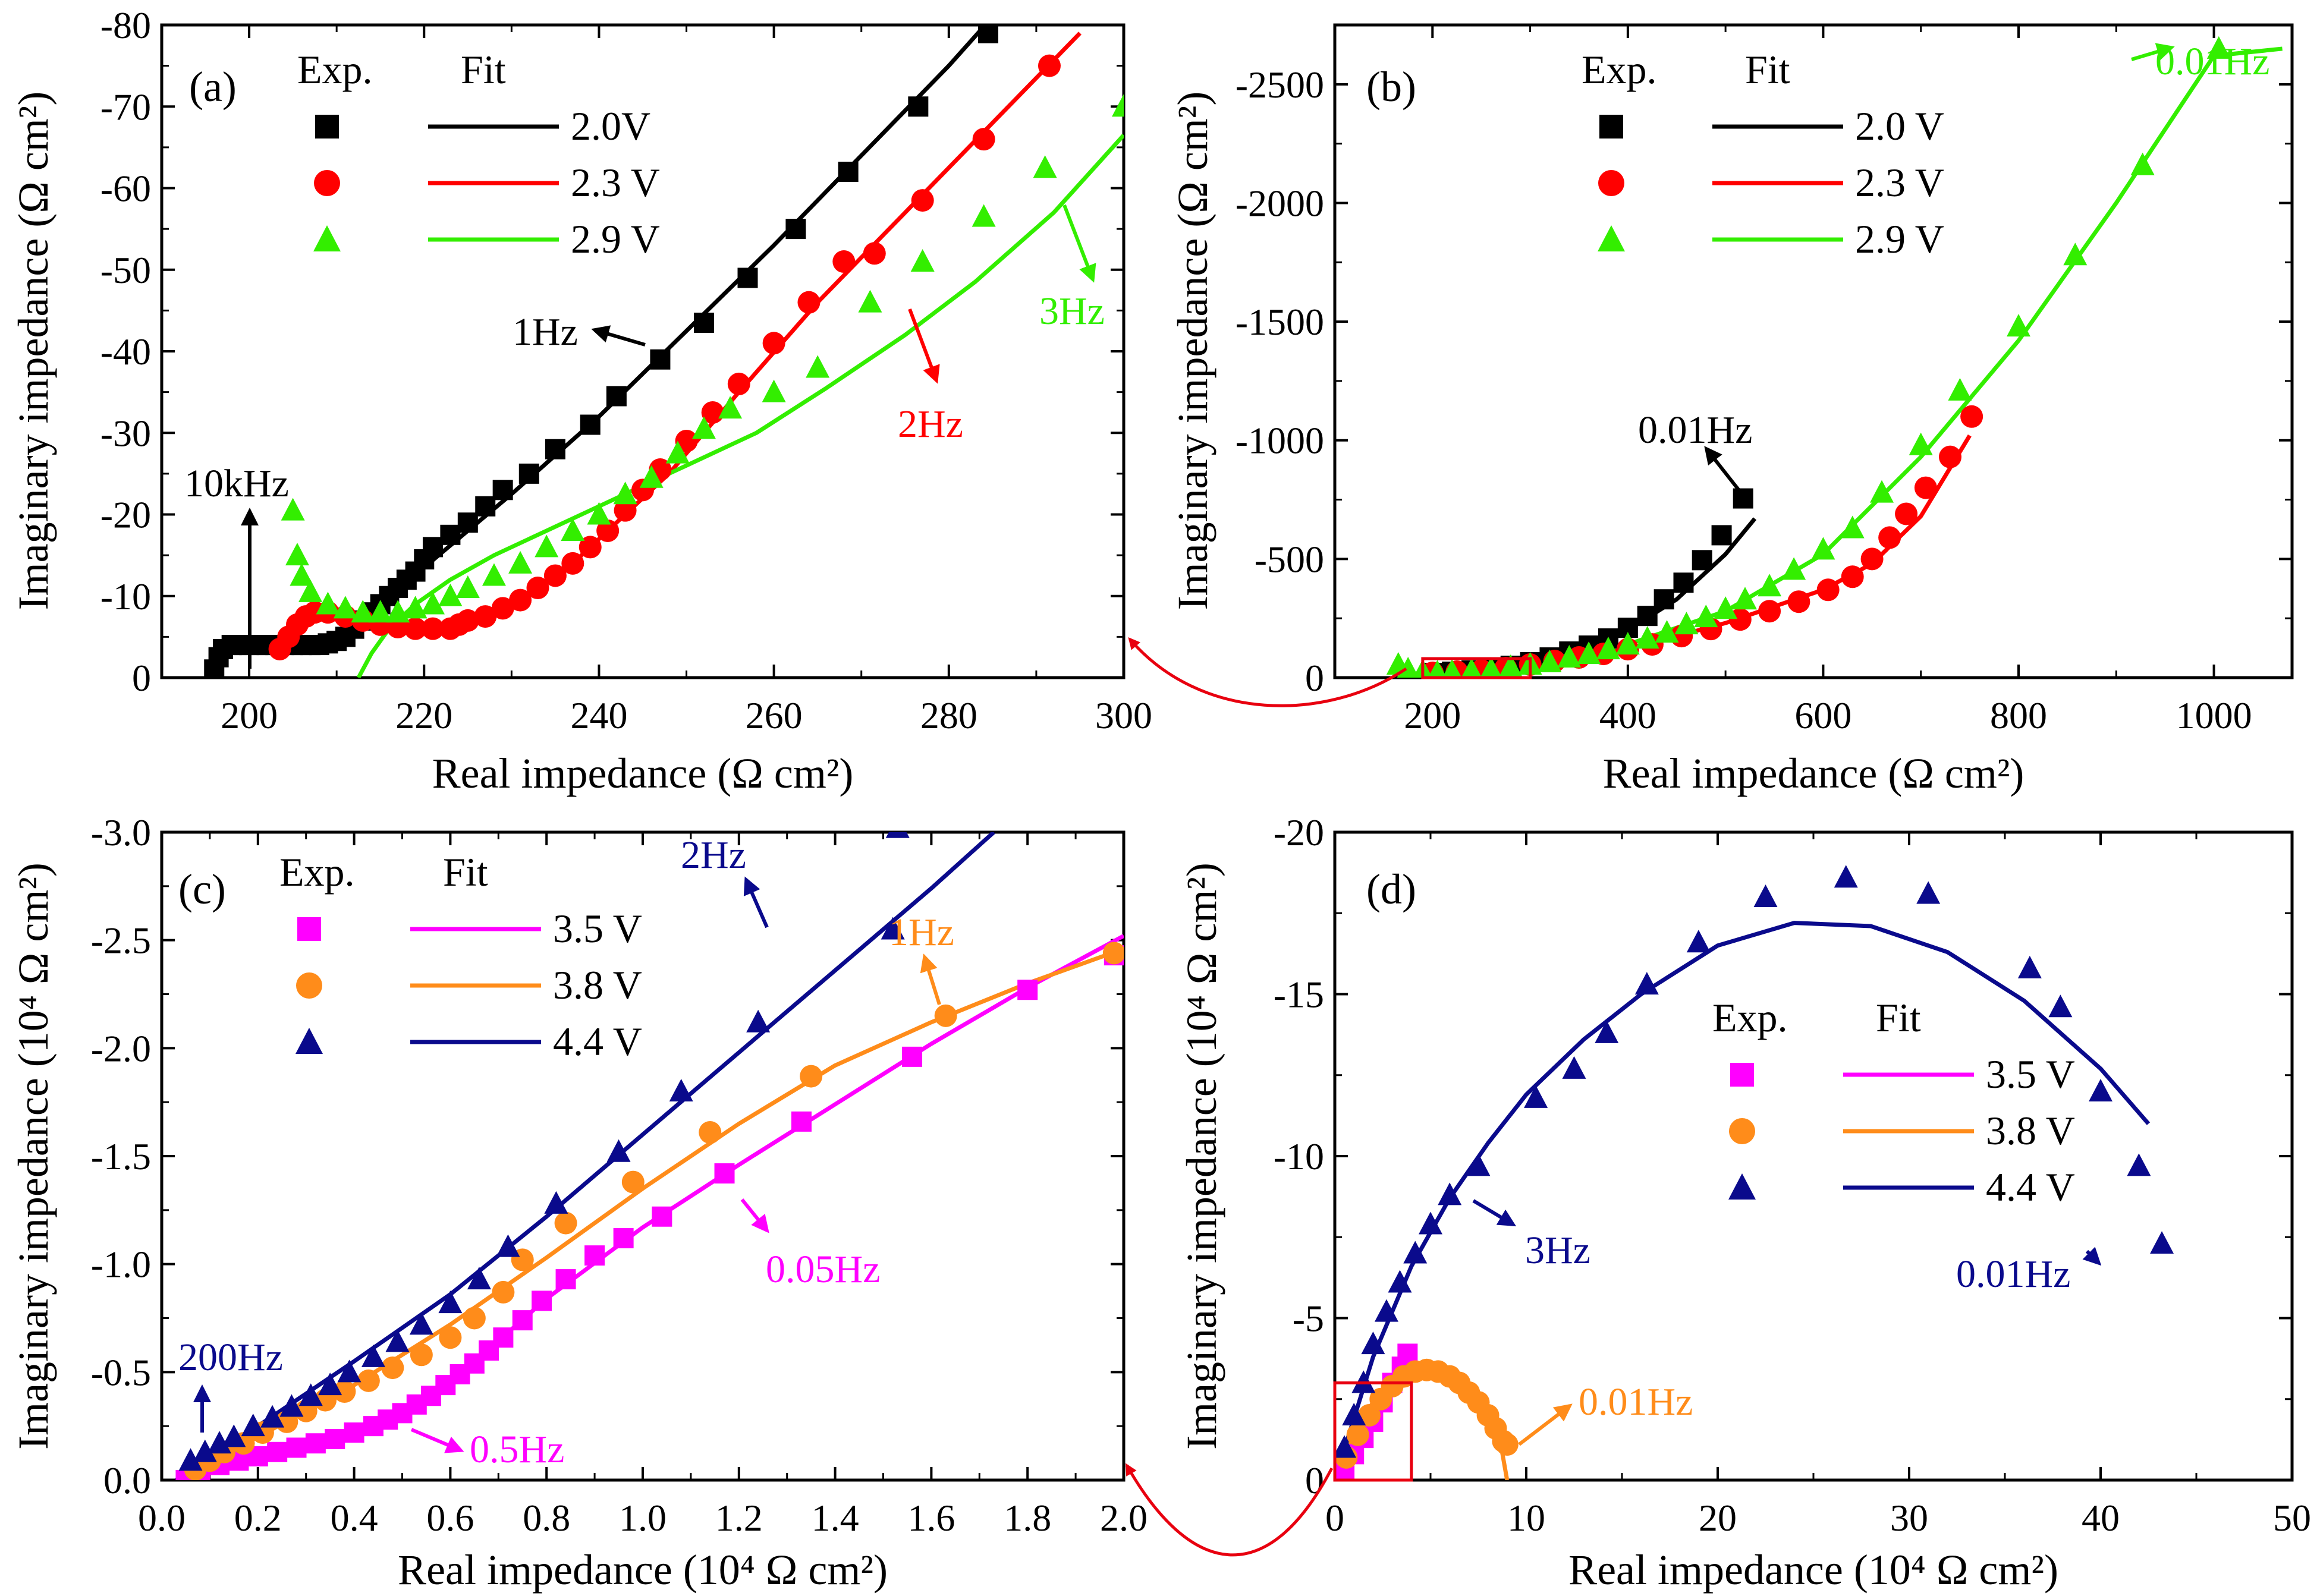 This screenshot has width=2320, height=1596. I want to click on y-axis-title: Imaginary impedance (Ω cm²), so click(33, 351).